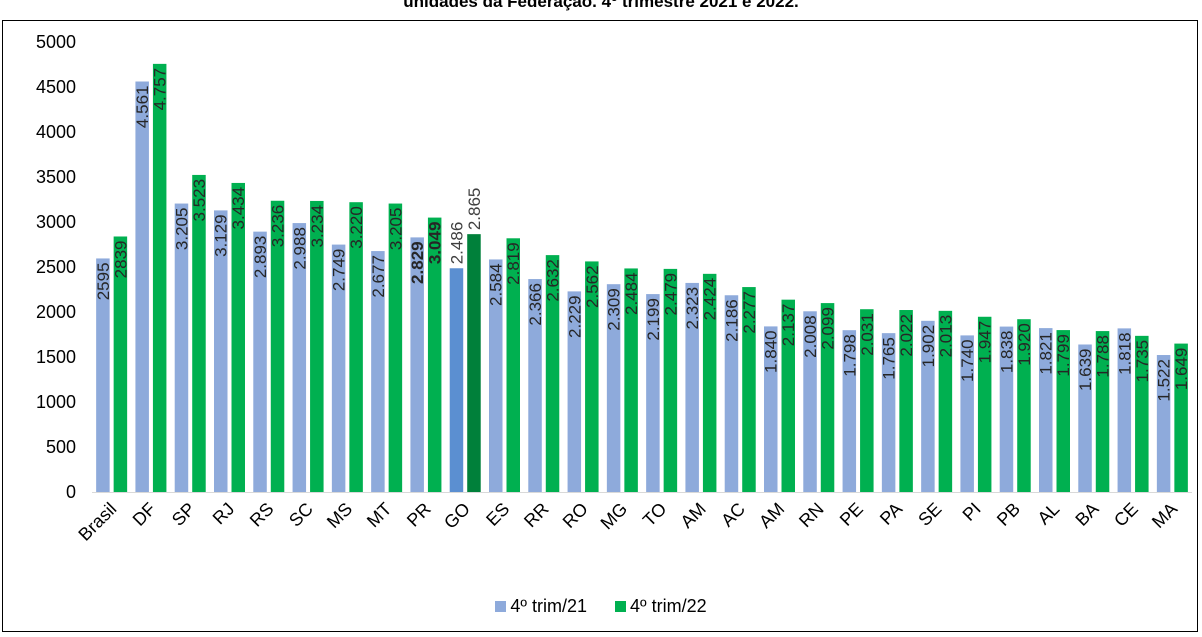  Describe the element at coordinates (692, 308) in the screenshot. I see `data-label: 2.323` at that location.